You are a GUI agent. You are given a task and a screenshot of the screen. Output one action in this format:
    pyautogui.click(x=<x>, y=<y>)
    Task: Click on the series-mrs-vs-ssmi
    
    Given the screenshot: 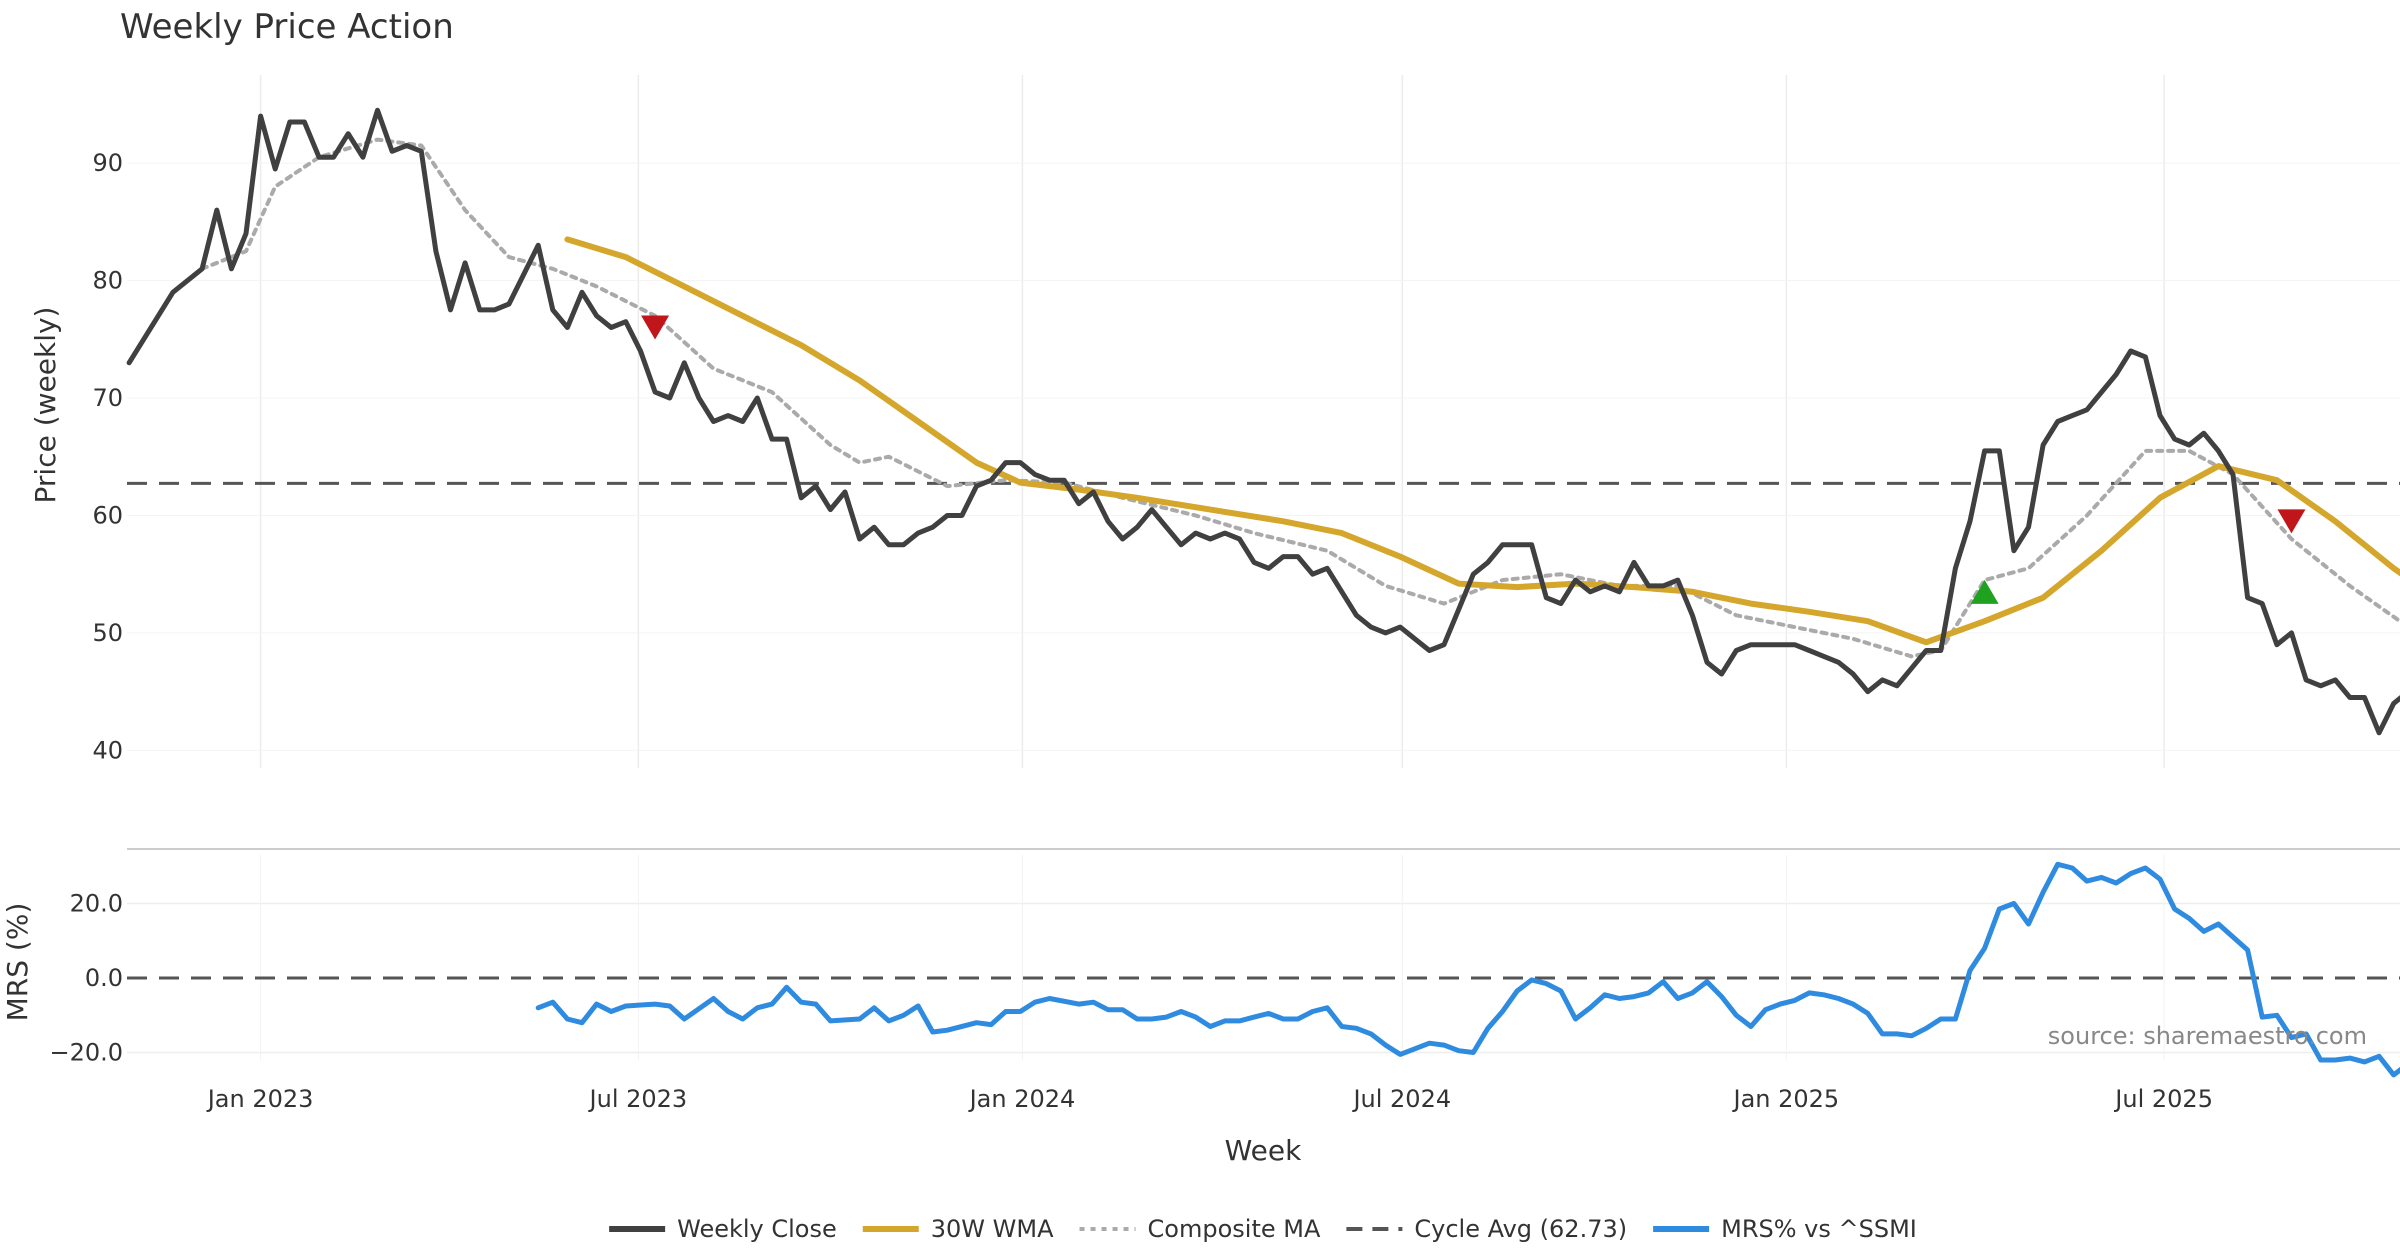 What is the action you would take?
    pyautogui.click(x=1467, y=969)
    